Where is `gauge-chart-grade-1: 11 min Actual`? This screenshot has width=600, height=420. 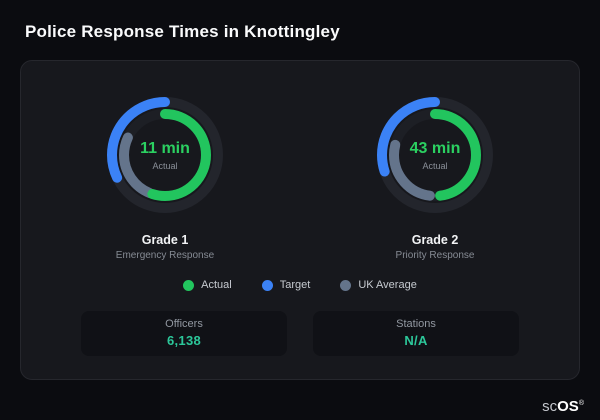 gauge-chart-grade-1: 11 min Actual is located at coordinates (165, 155).